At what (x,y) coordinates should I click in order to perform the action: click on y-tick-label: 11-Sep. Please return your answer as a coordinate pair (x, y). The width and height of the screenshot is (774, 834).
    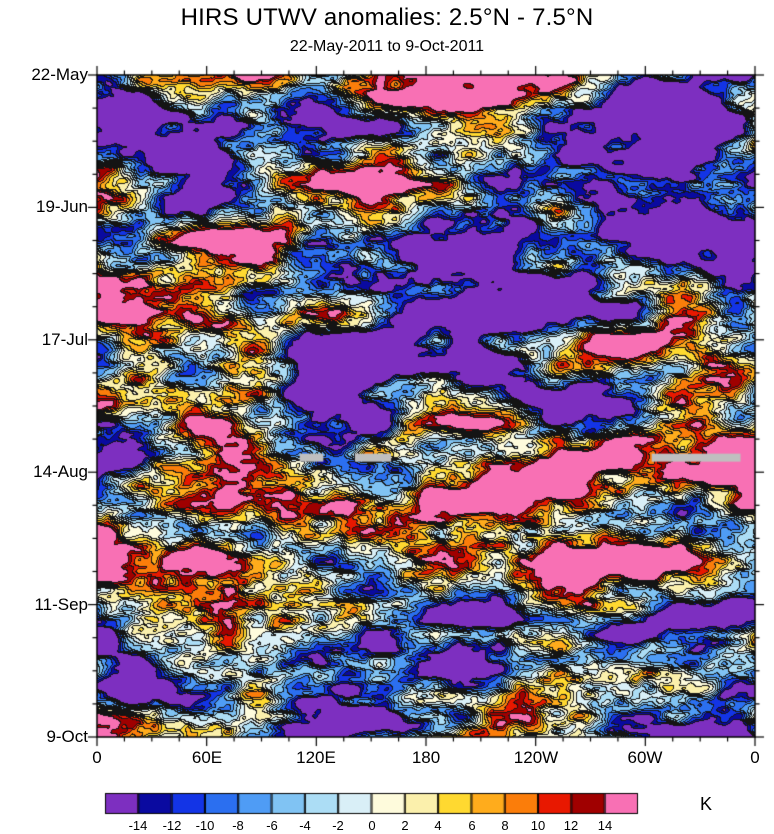
    Looking at the image, I should click on (61, 604).